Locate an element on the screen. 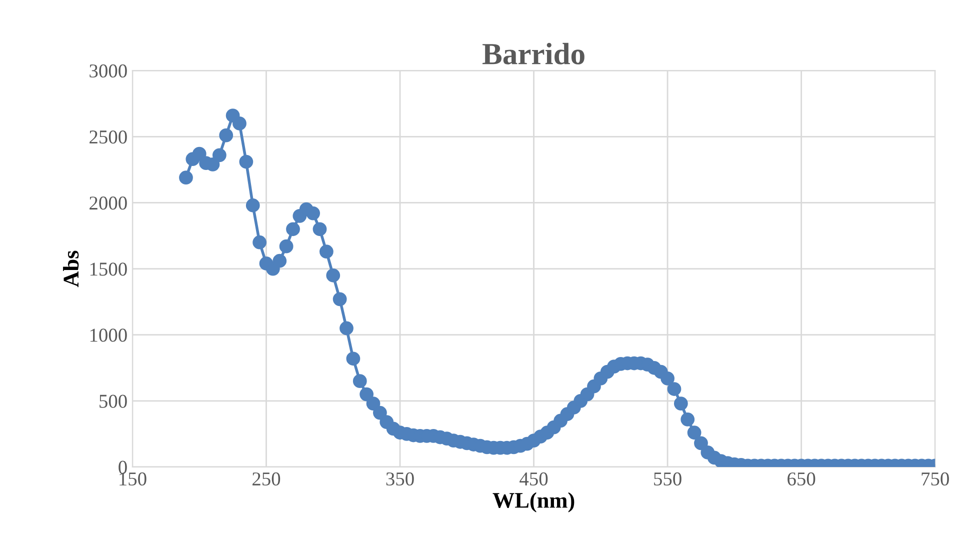  y-tick-label: 0 is located at coordinates (122, 467).